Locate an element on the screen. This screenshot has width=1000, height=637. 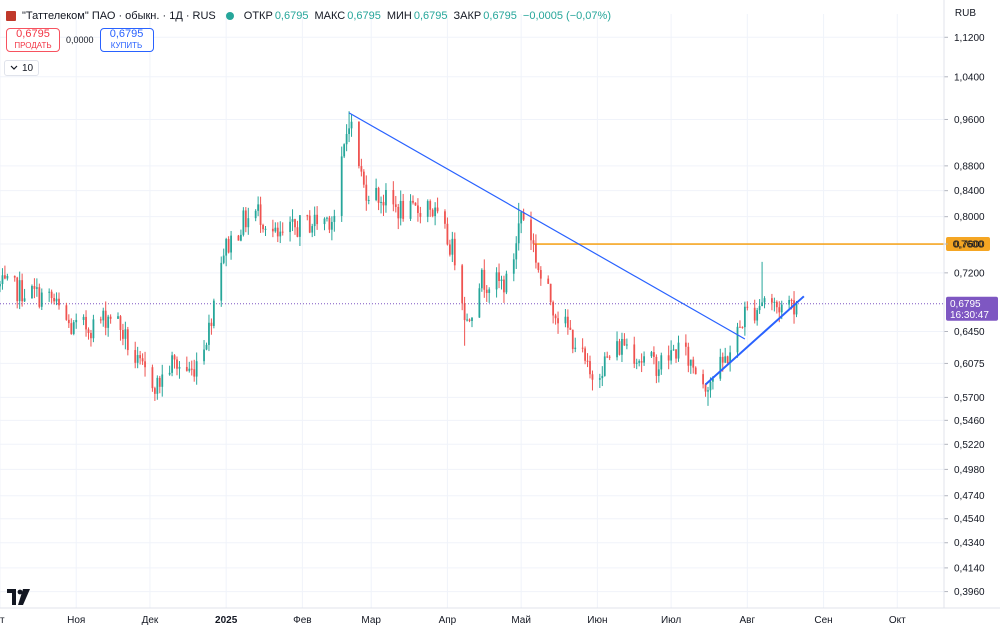
sell-button: 0,6795 ПРОДАТЬ is located at coordinates (33, 40).